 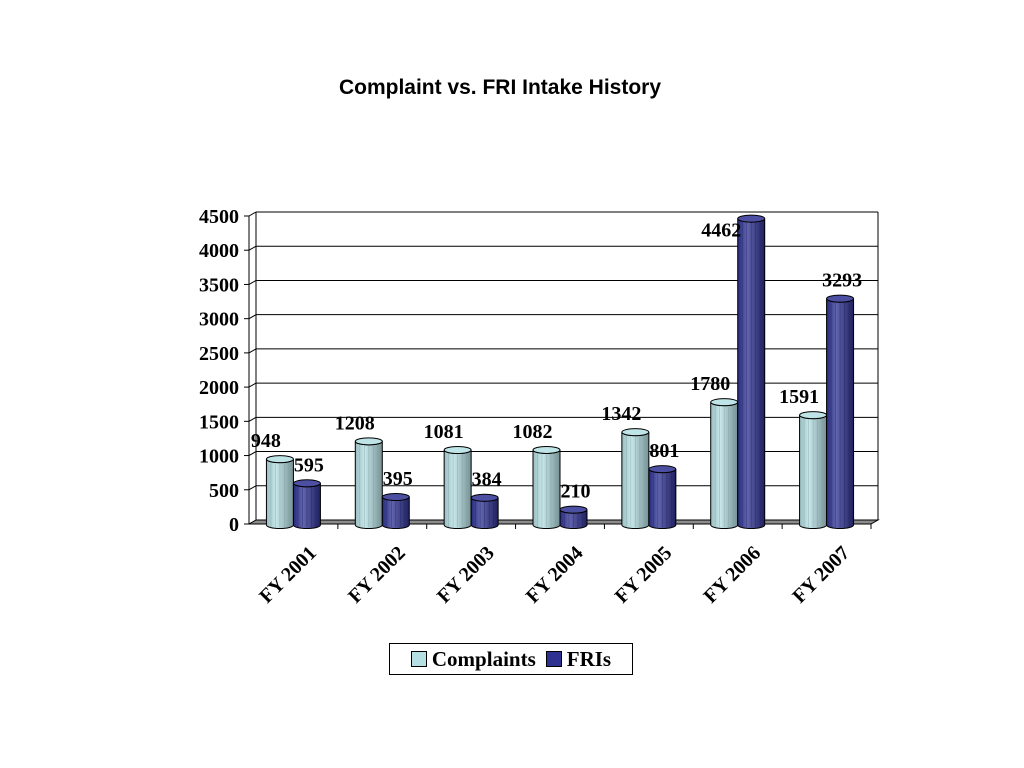 I want to click on y-tick-label: 500, so click(x=224, y=491).